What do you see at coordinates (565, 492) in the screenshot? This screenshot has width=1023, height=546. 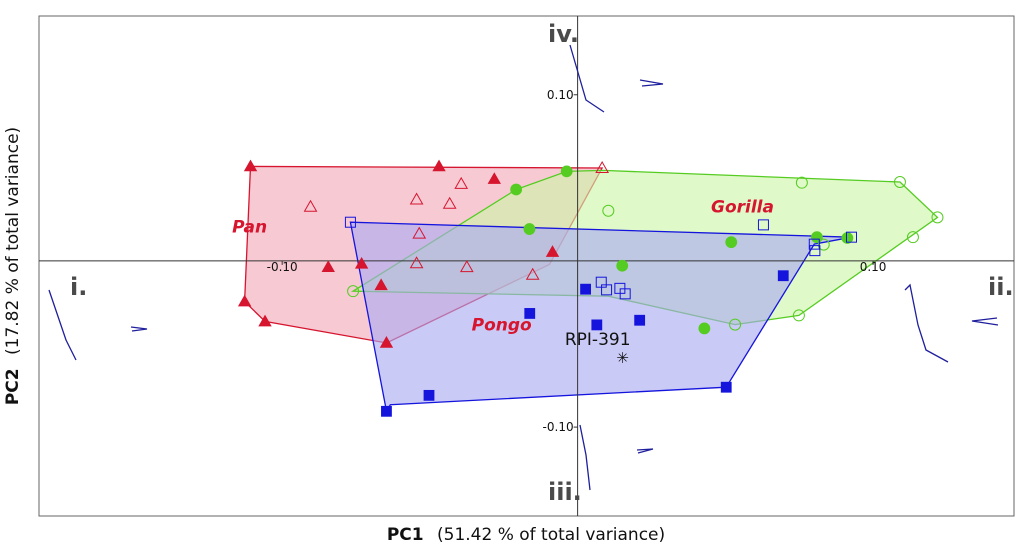 I see `quadrant-label-iii: iii.` at bounding box center [565, 492].